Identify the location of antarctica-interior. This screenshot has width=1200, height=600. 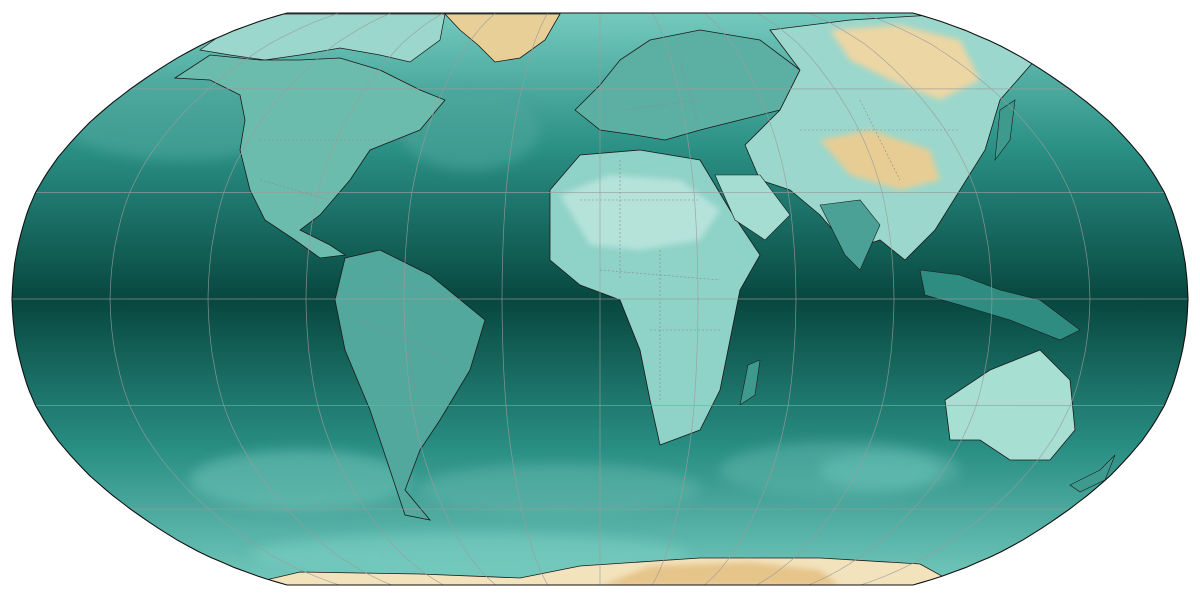
(720, 573).